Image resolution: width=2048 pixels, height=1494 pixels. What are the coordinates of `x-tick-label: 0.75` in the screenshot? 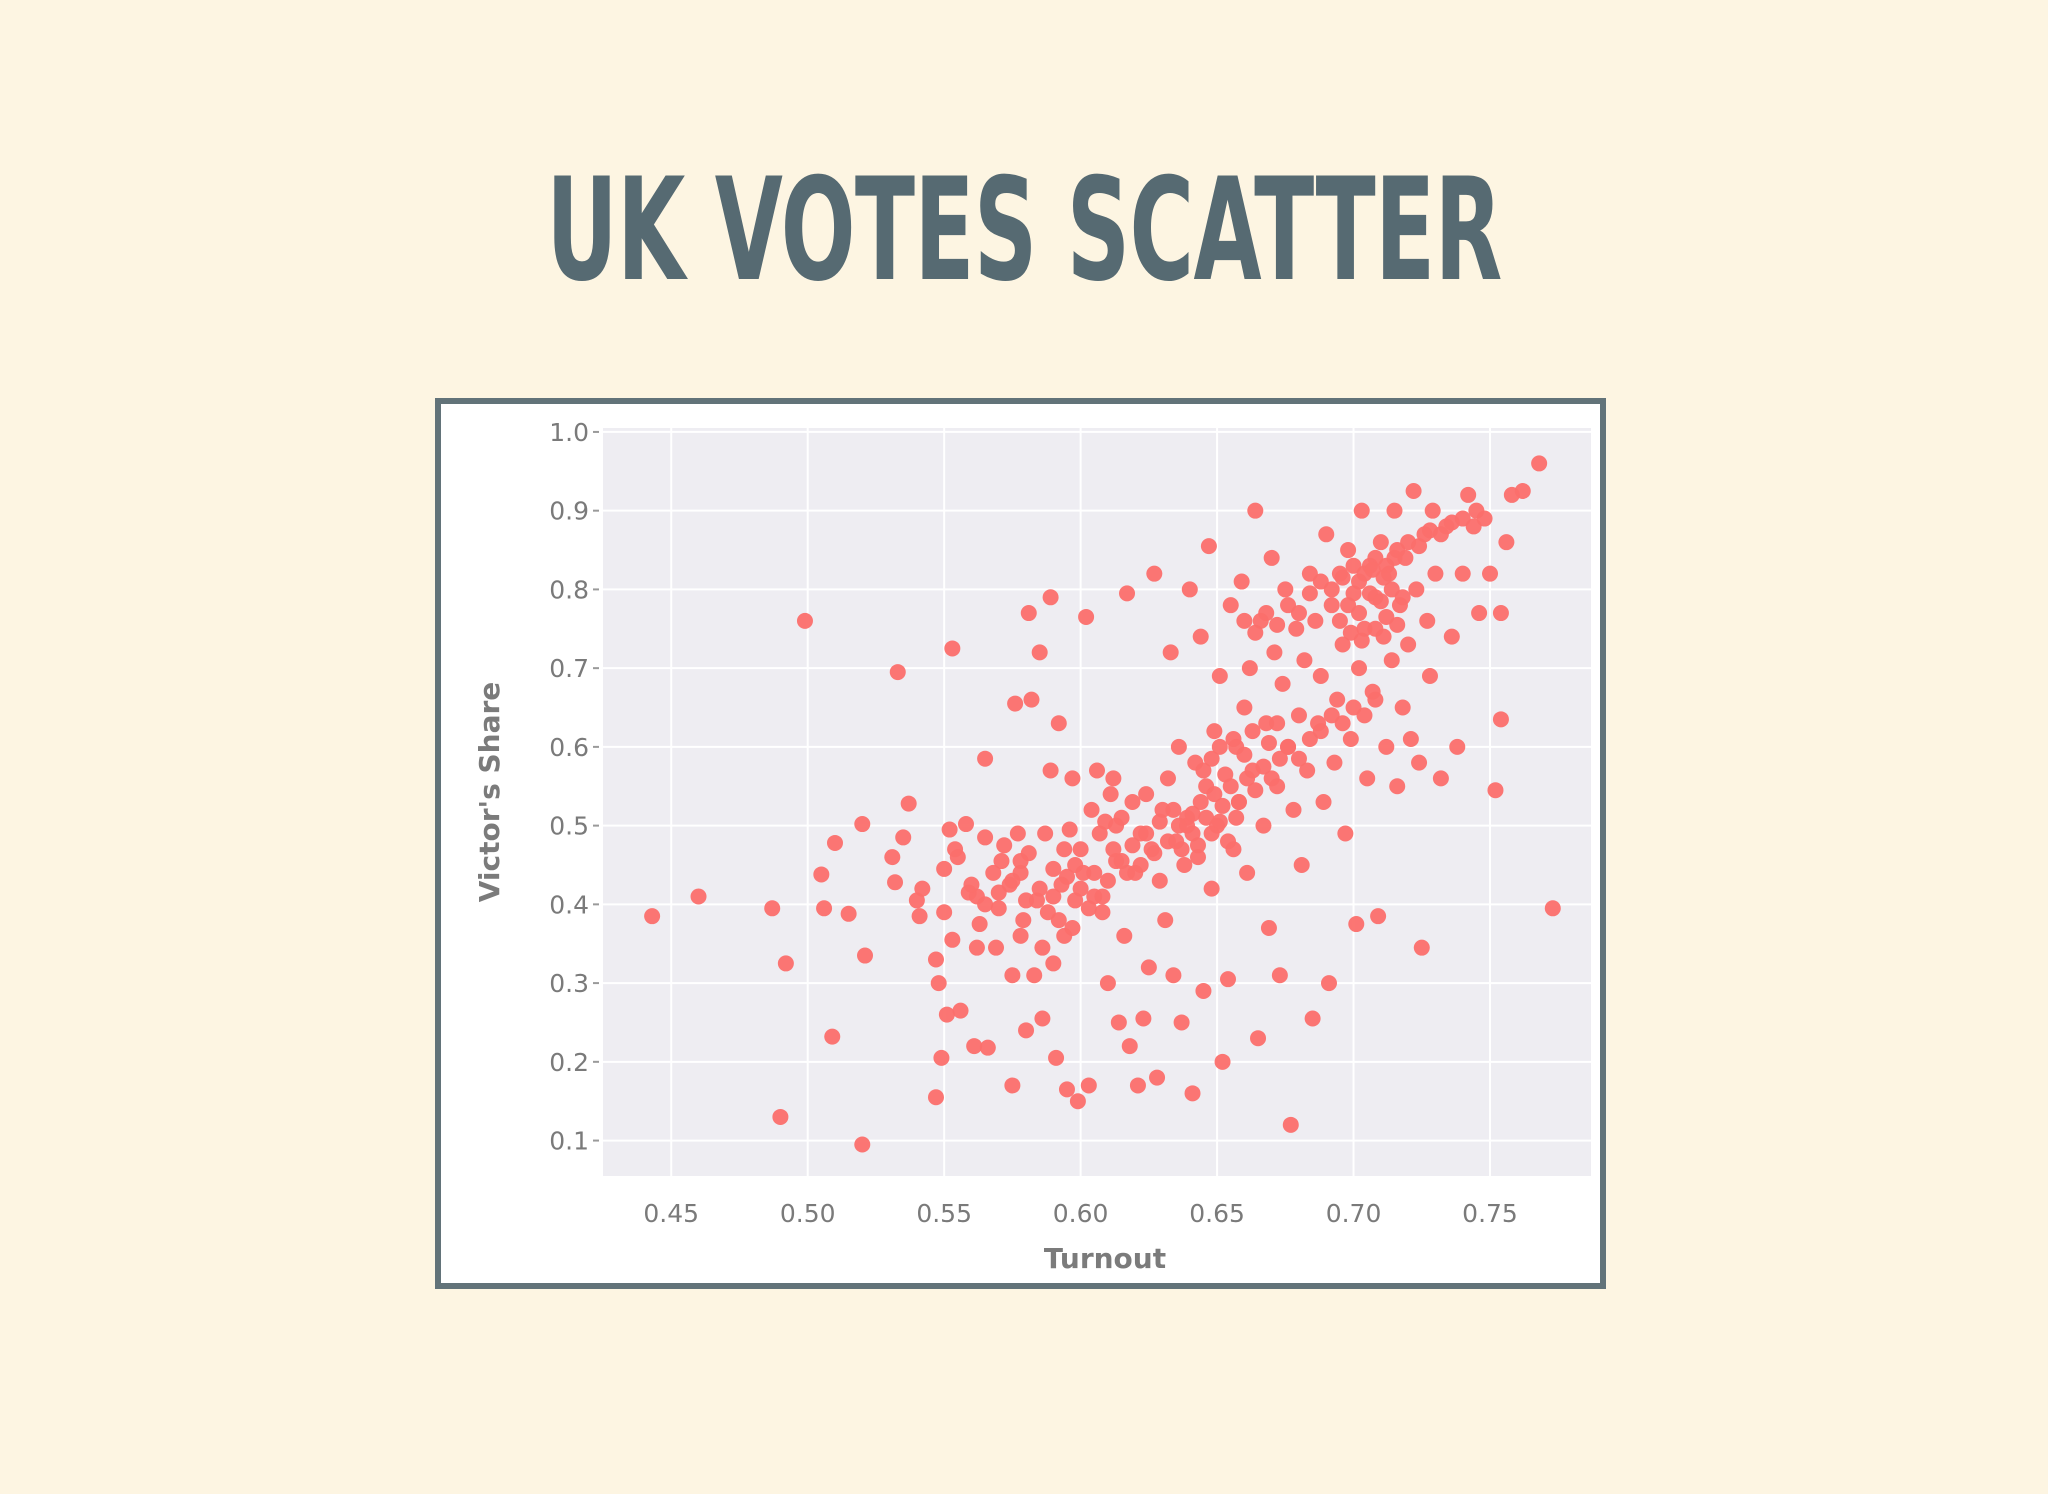 It's located at (1490, 1213).